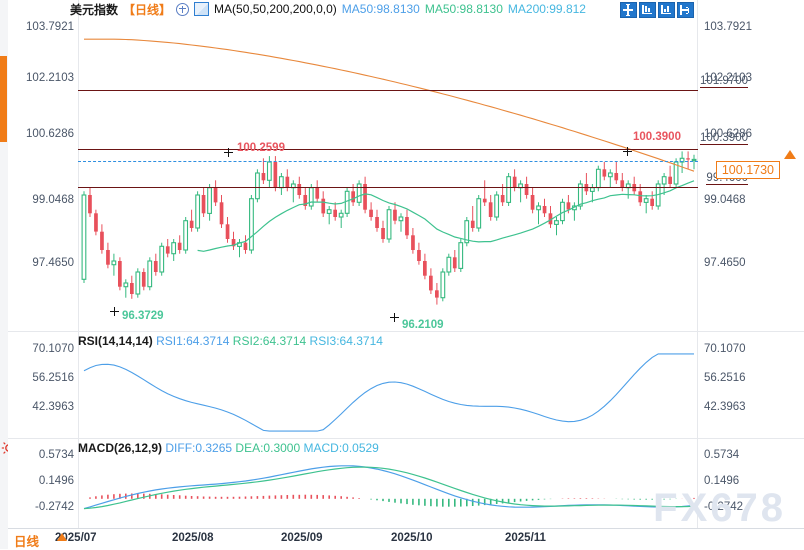 This screenshot has width=804, height=550. What do you see at coordinates (388, 90) in the screenshot?
I see `resistance-line` at bounding box center [388, 90].